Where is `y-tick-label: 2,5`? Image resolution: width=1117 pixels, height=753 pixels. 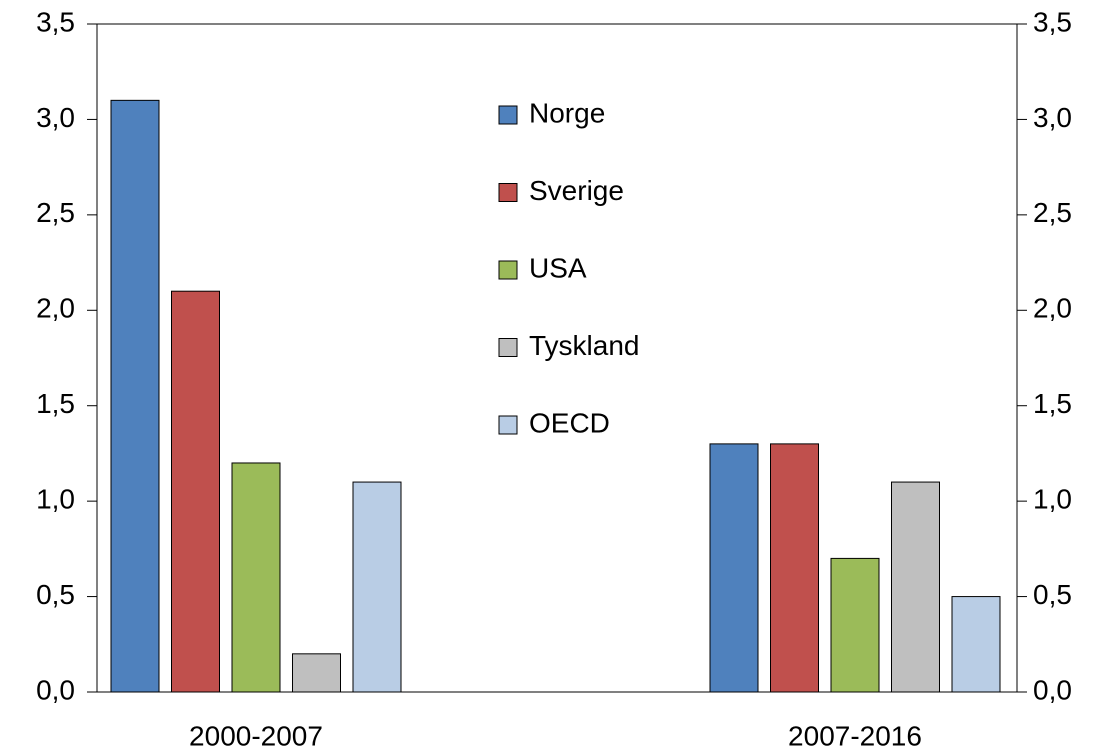 y-tick-label: 2,5 is located at coordinates (55, 212).